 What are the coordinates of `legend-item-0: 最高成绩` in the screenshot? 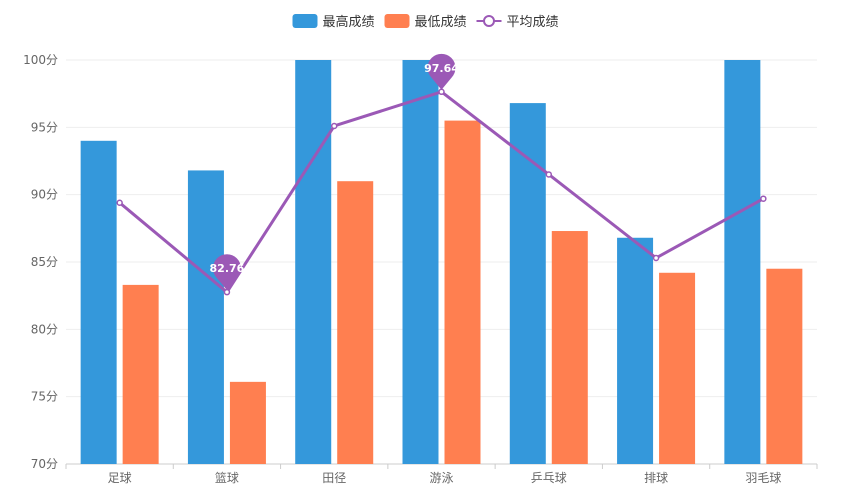 It's located at (333, 22).